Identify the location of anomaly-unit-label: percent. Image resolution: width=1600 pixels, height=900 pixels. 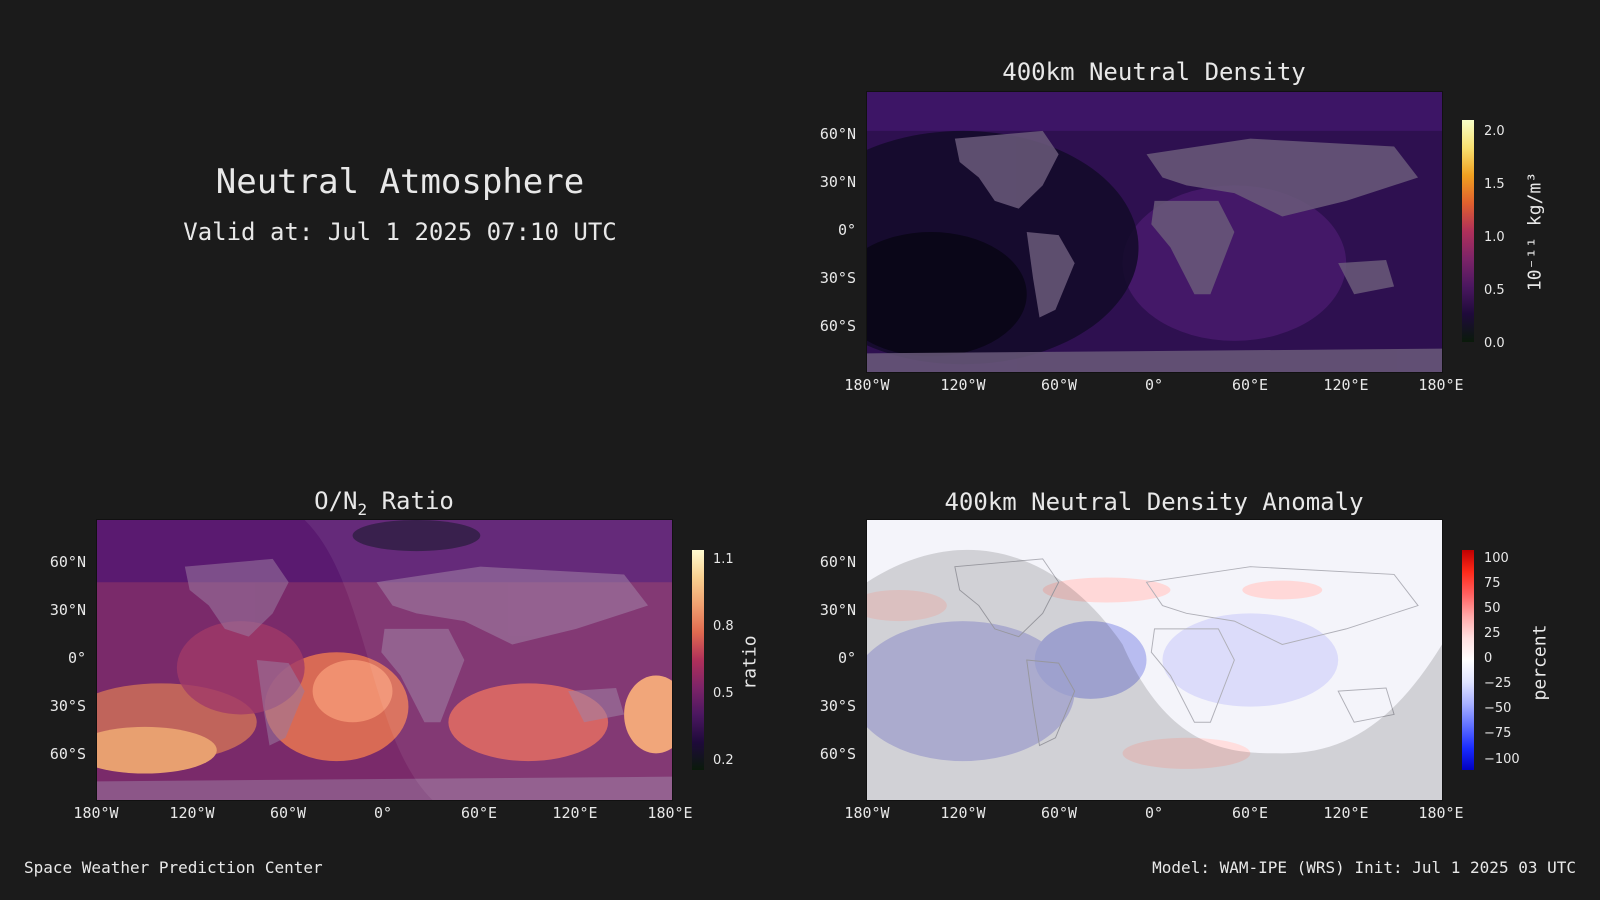
(1540, 662).